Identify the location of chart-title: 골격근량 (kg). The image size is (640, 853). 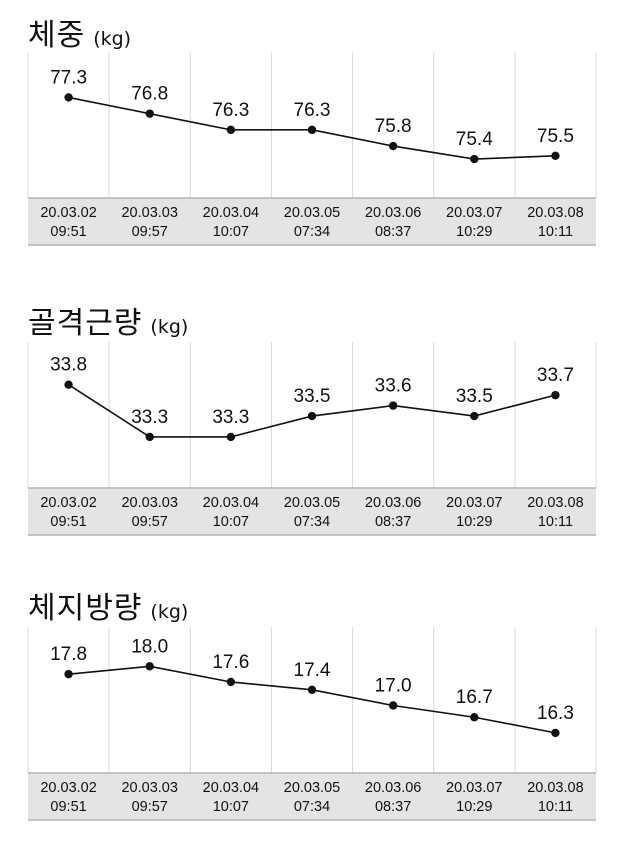
(108, 320).